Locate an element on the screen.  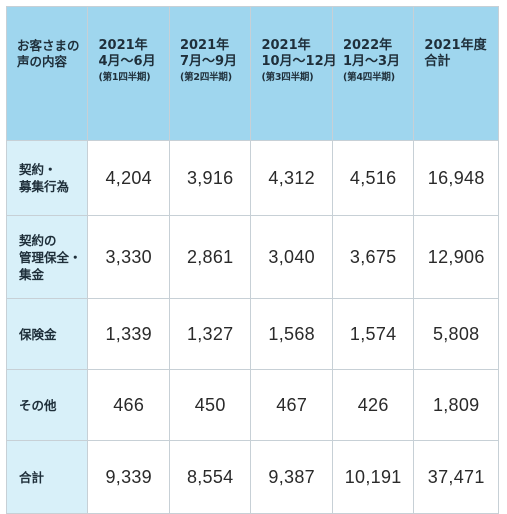
row-label-contract-solicitation: 契約・ 募集行為 is located at coordinates (47, 178).